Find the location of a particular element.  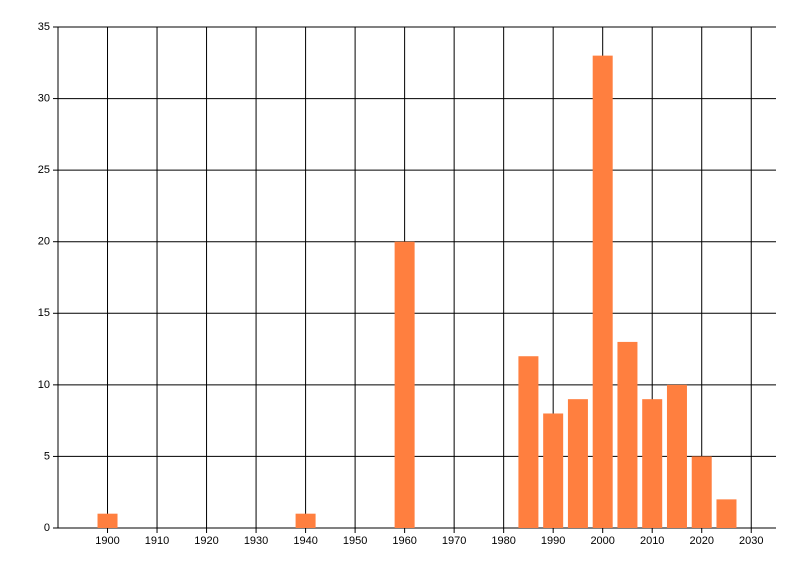

y-tick-label: 10 is located at coordinates (44, 385).